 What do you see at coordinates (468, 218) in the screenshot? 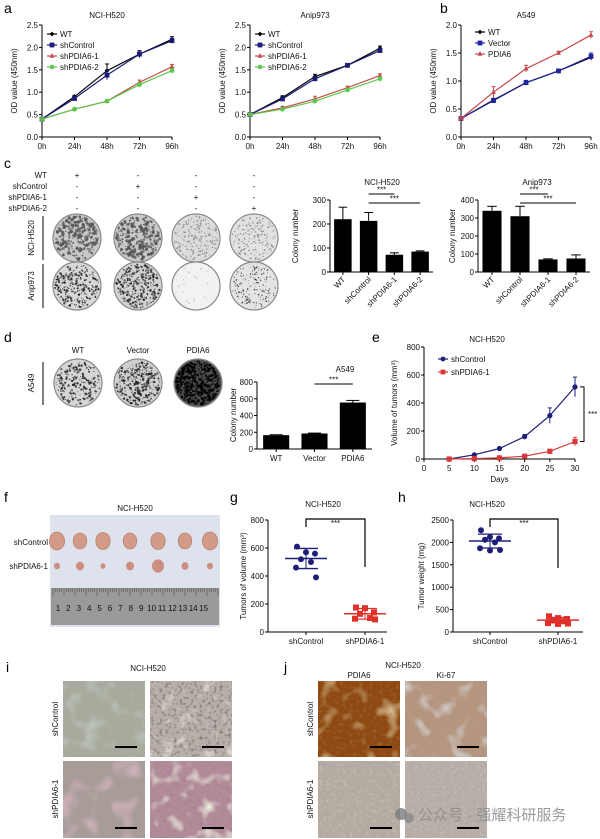
I see `y-tick-label: 300` at bounding box center [468, 218].